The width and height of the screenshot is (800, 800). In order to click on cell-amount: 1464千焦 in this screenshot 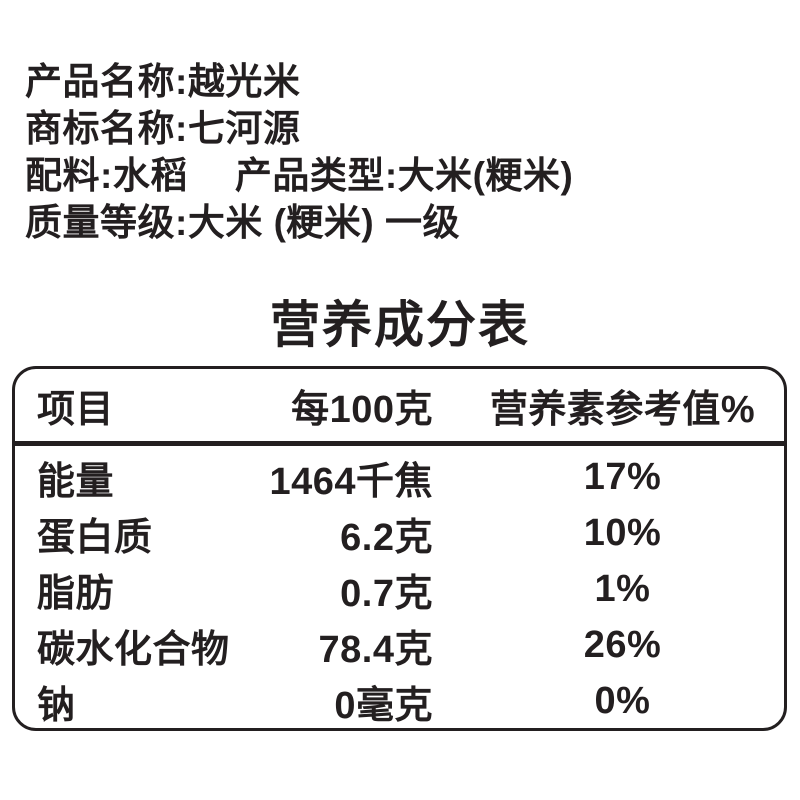, I will do `click(351, 481)`.